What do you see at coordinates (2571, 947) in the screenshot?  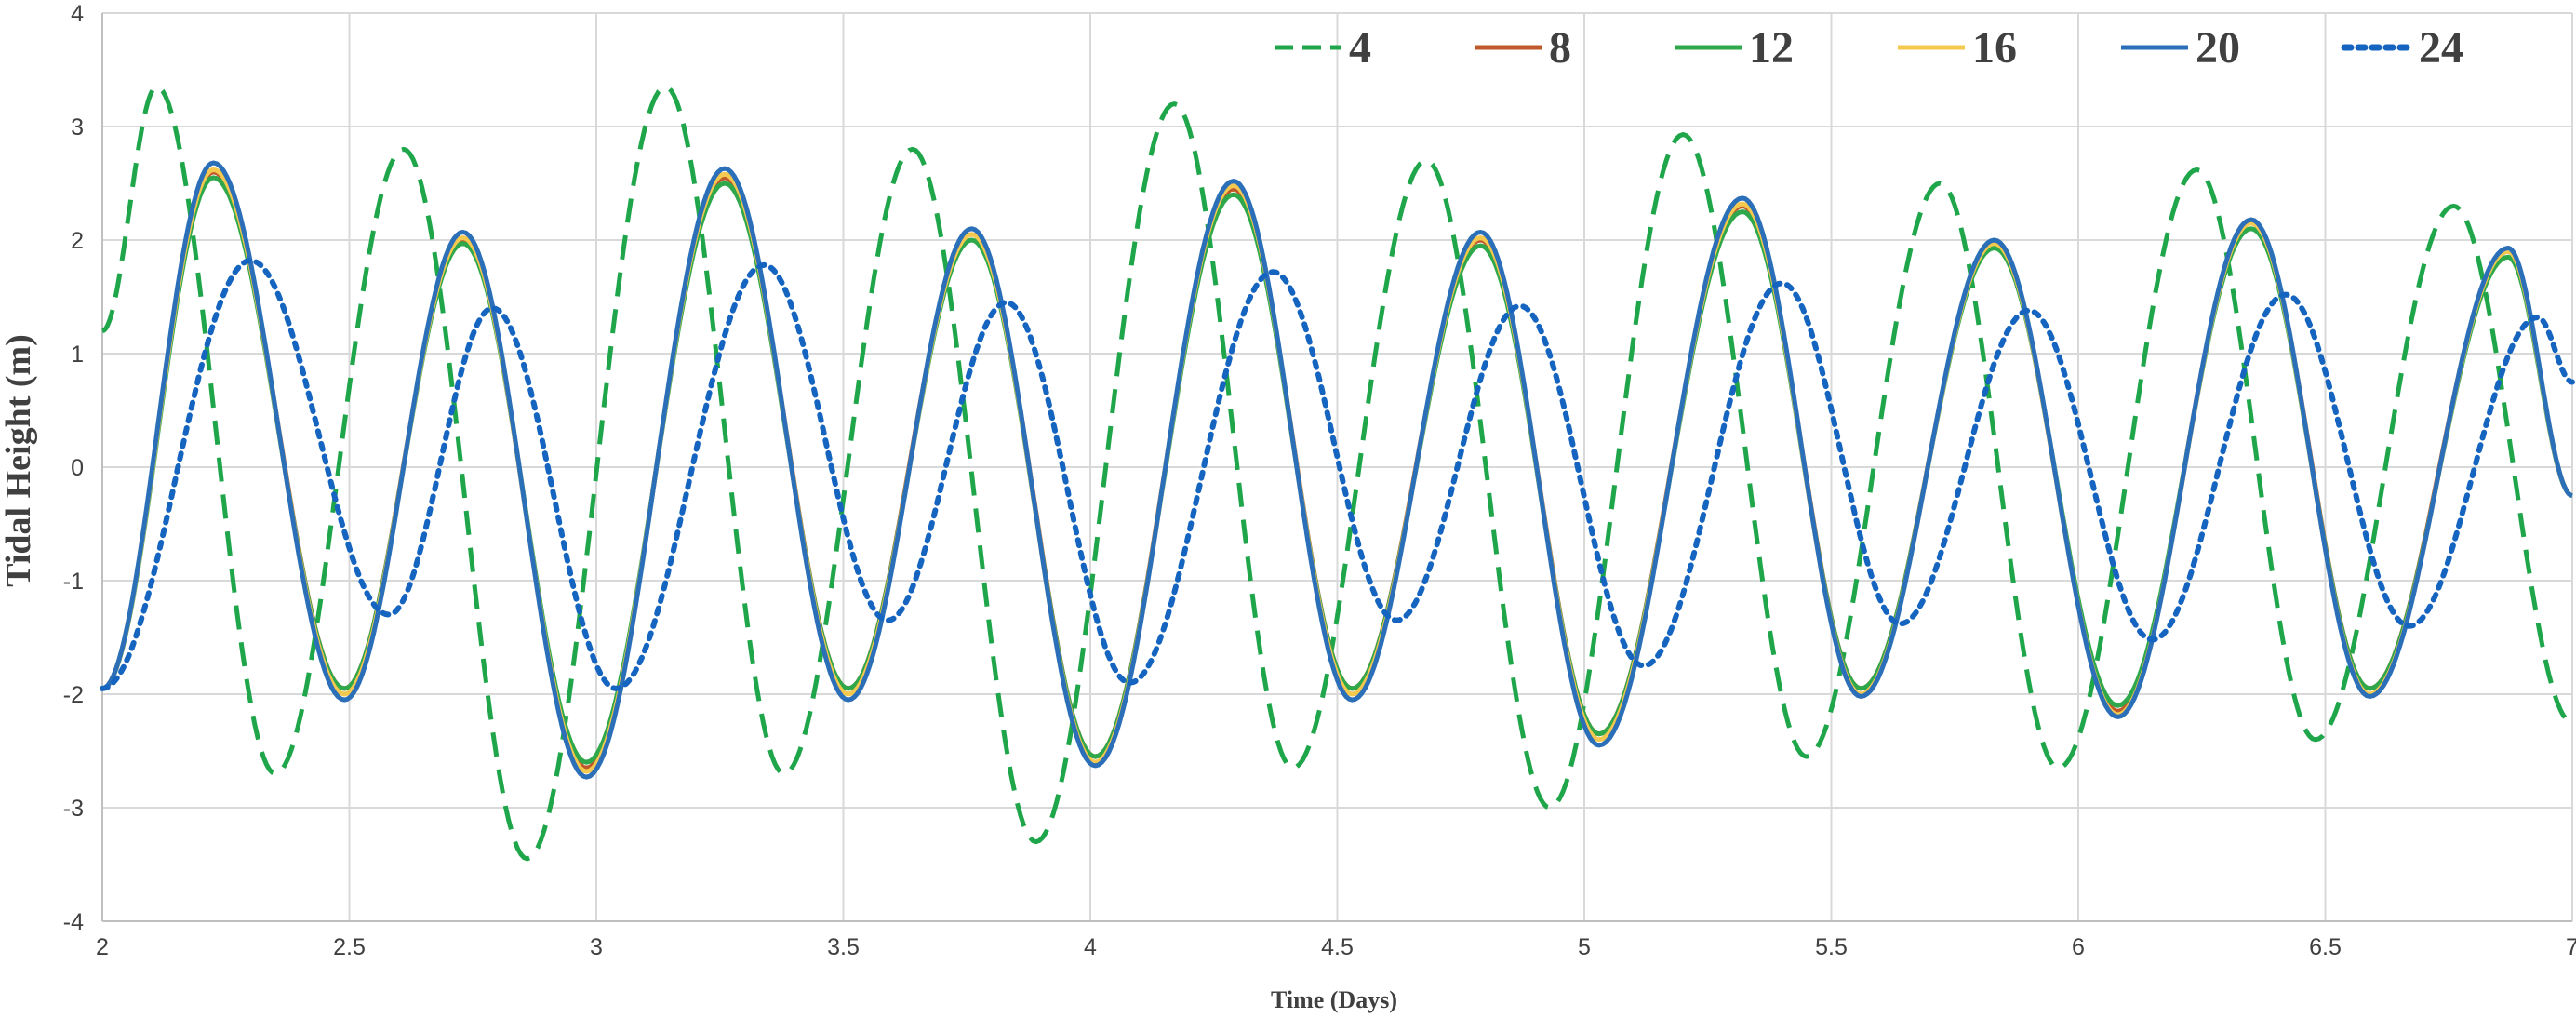 I see `x-tick-label: 7` at bounding box center [2571, 947].